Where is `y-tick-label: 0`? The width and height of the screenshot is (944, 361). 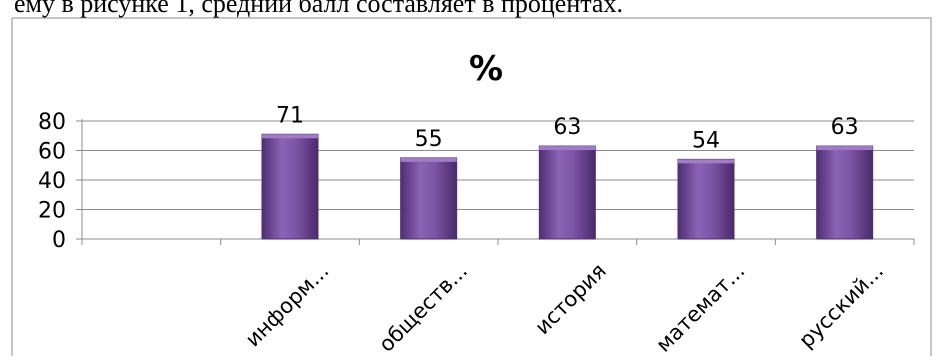
y-tick-label: 0 is located at coordinates (59, 240).